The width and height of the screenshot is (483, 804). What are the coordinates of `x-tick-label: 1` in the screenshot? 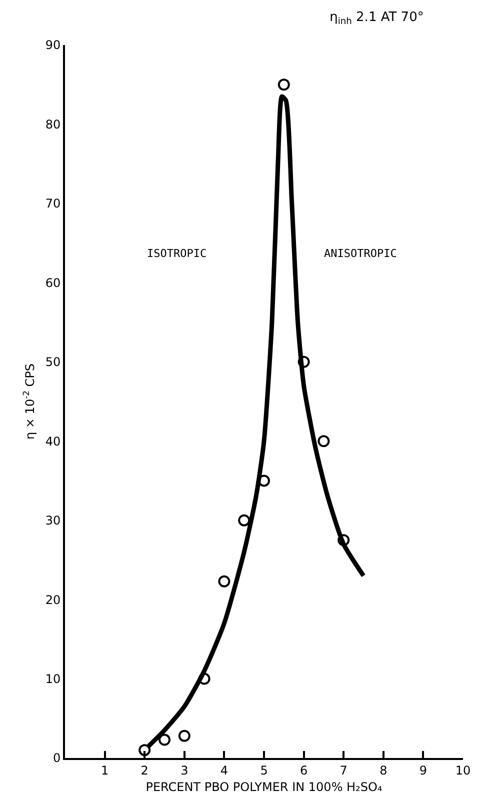 It's located at (104, 770).